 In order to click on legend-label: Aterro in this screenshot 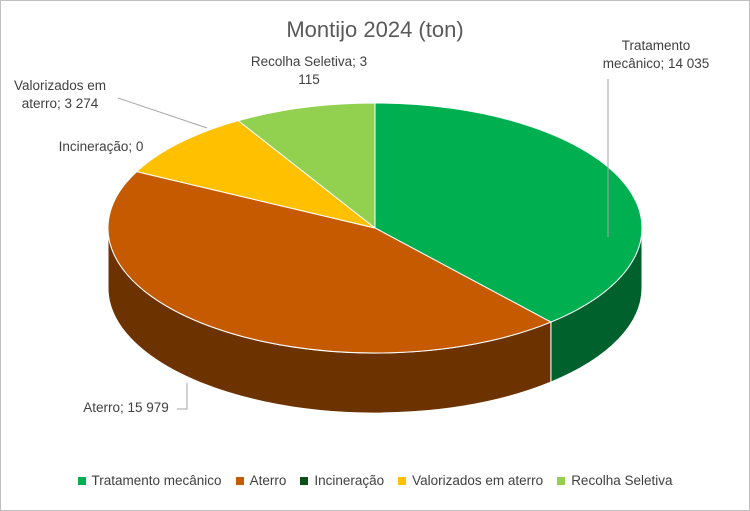, I will do `click(268, 480)`.